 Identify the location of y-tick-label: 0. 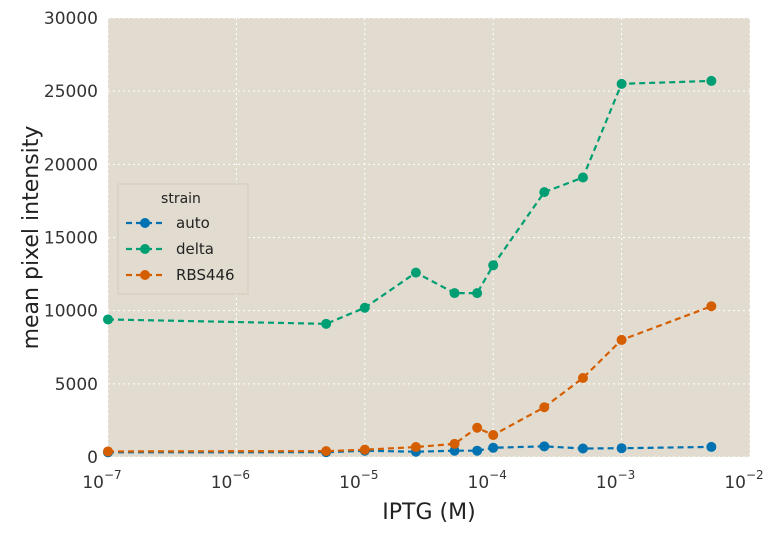
(92, 458).